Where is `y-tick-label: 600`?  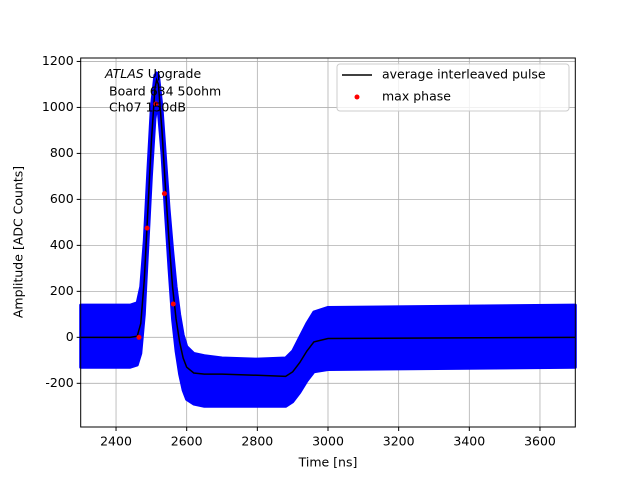 y-tick-label: 600 is located at coordinates (62, 198).